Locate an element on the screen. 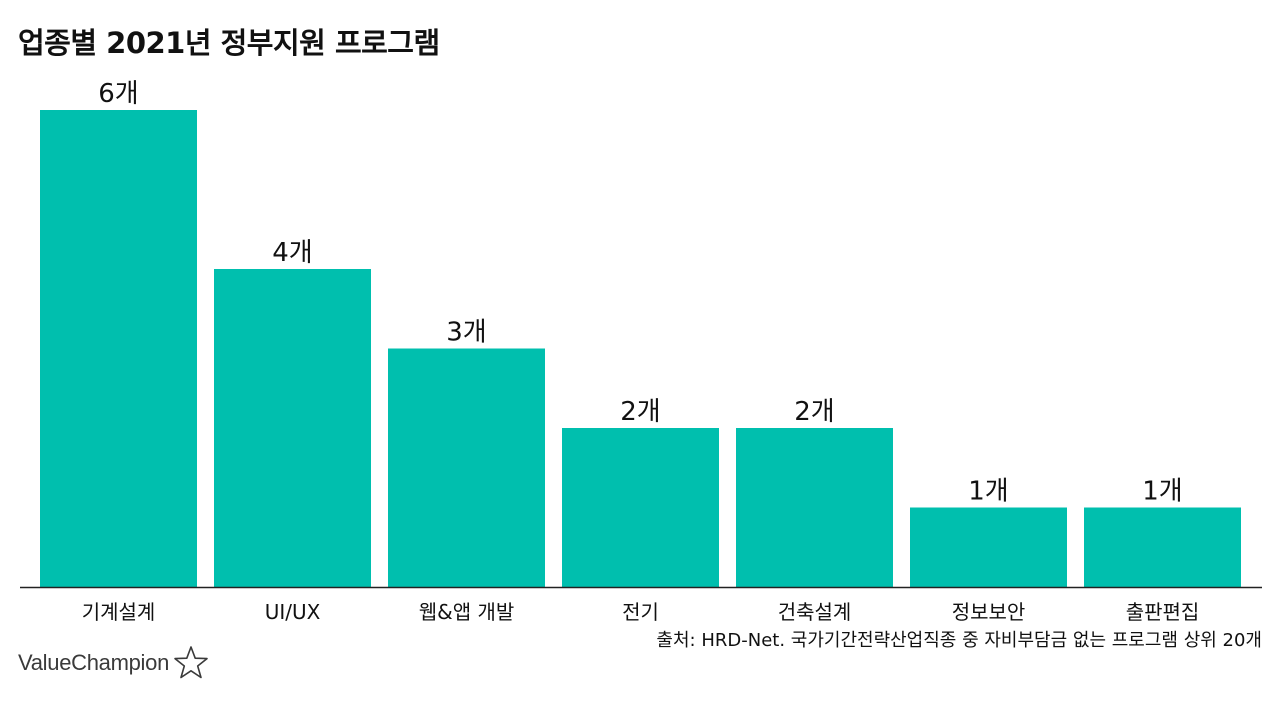 The image size is (1280, 704). category-label: 전기 is located at coordinates (640, 612).